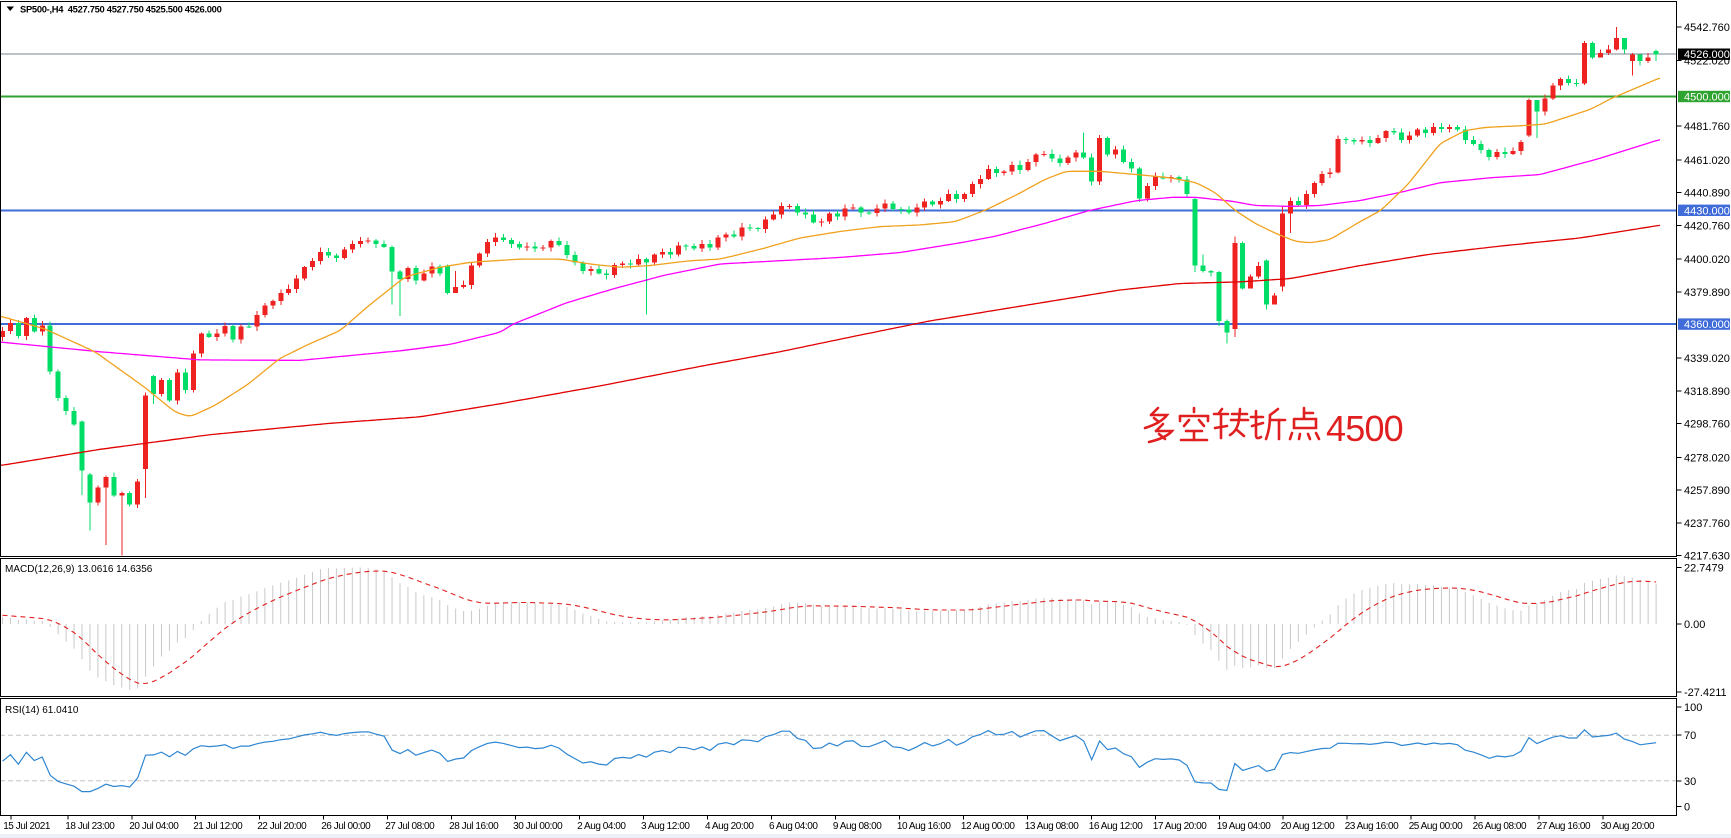  Describe the element at coordinates (1707, 161) in the screenshot. I see `svg-text: 4461.020` at that location.